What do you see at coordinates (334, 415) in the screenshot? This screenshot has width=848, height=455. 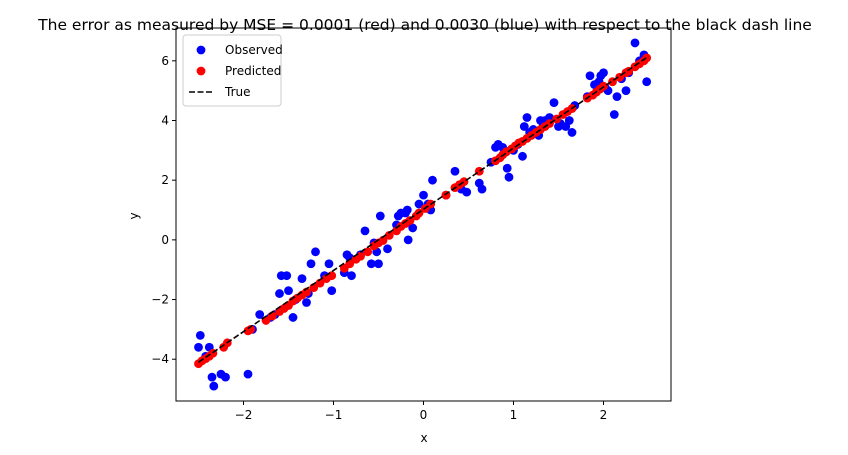 I see `x-tick-label: −1` at bounding box center [334, 415].